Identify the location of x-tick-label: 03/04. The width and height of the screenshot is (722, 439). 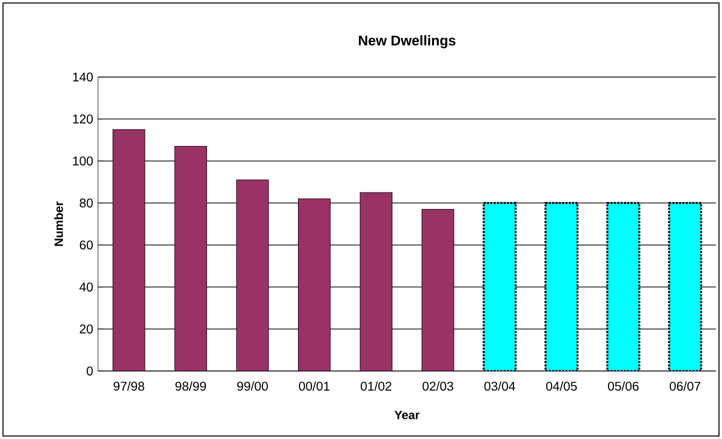
(500, 386).